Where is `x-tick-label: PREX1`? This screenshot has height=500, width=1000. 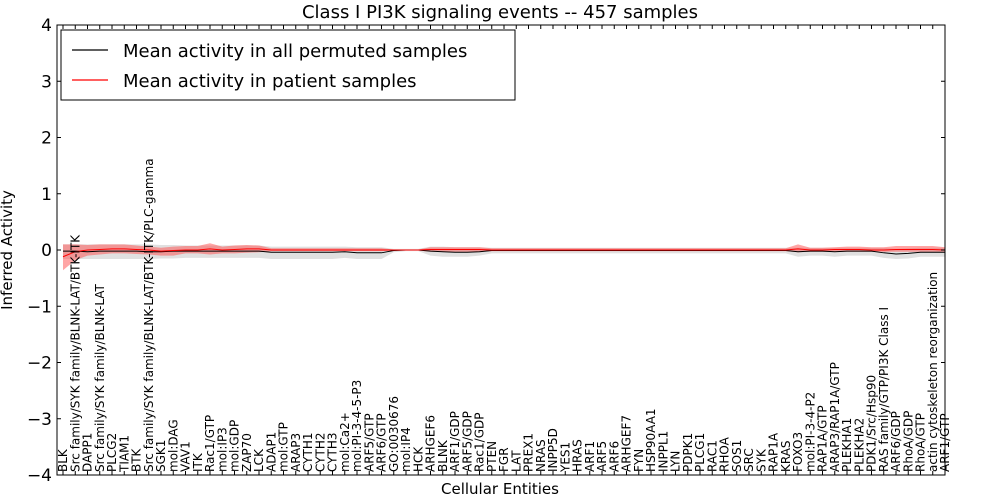
x-tick-label: PREX1 is located at coordinates (529, 452).